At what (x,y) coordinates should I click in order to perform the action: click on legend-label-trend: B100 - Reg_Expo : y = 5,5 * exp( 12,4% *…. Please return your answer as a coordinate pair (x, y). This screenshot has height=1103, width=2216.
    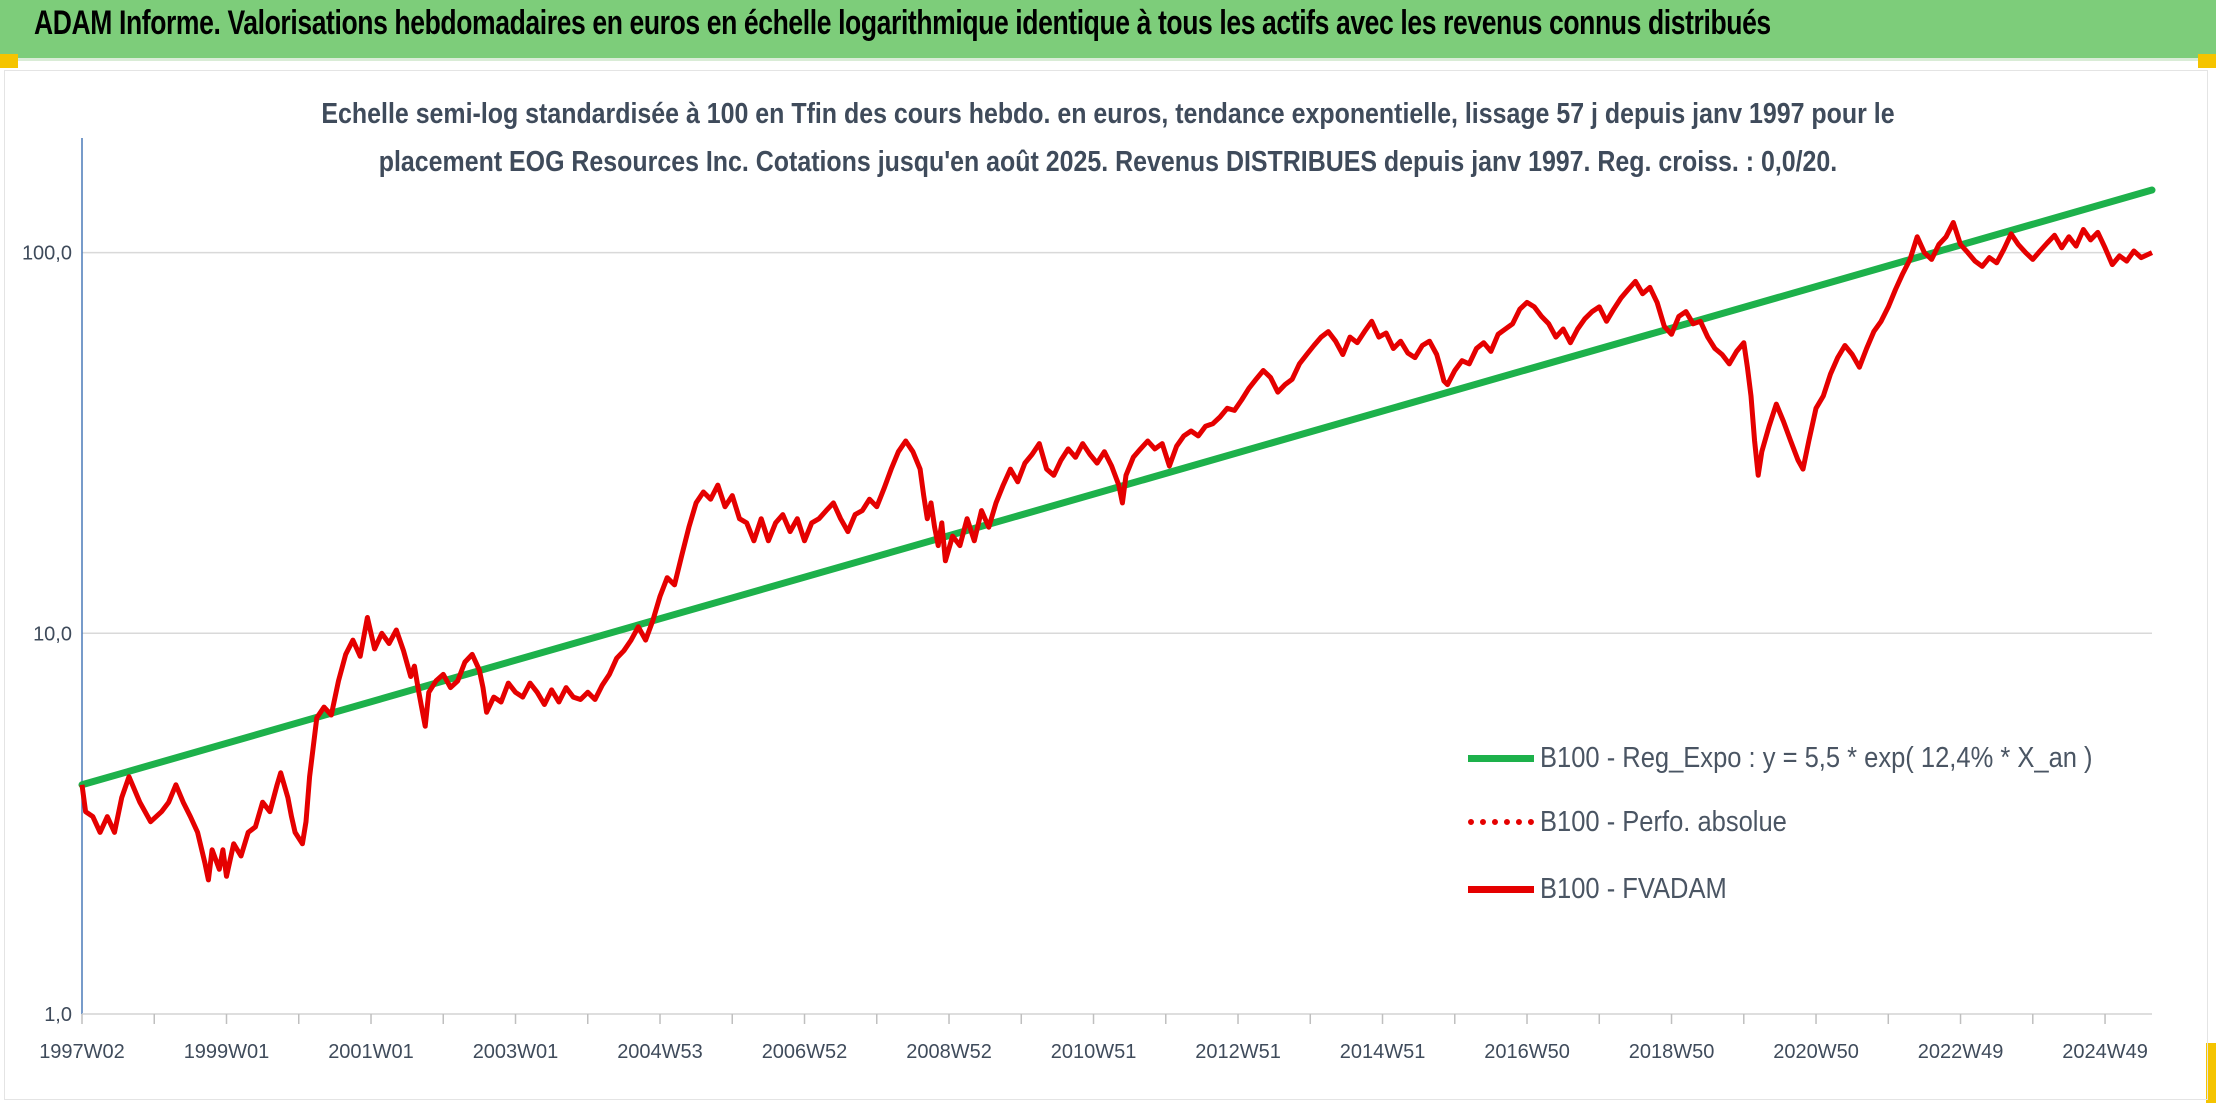
    Looking at the image, I should click on (1816, 757).